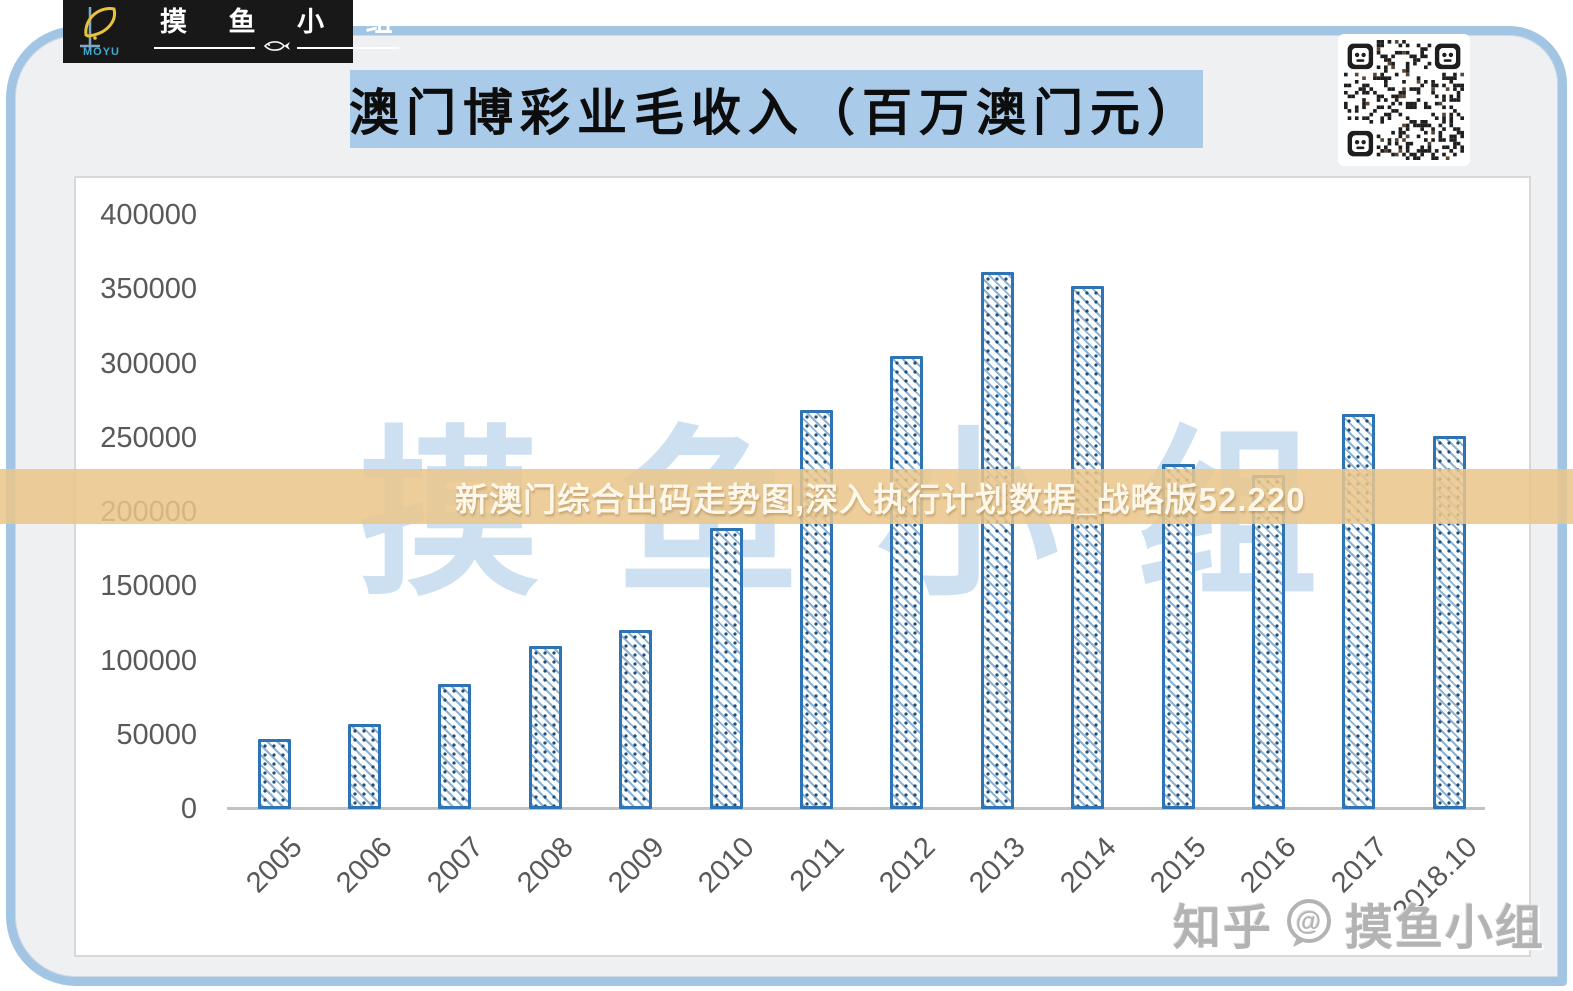  Describe the element at coordinates (907, 582) in the screenshot. I see `bar-2012` at that location.